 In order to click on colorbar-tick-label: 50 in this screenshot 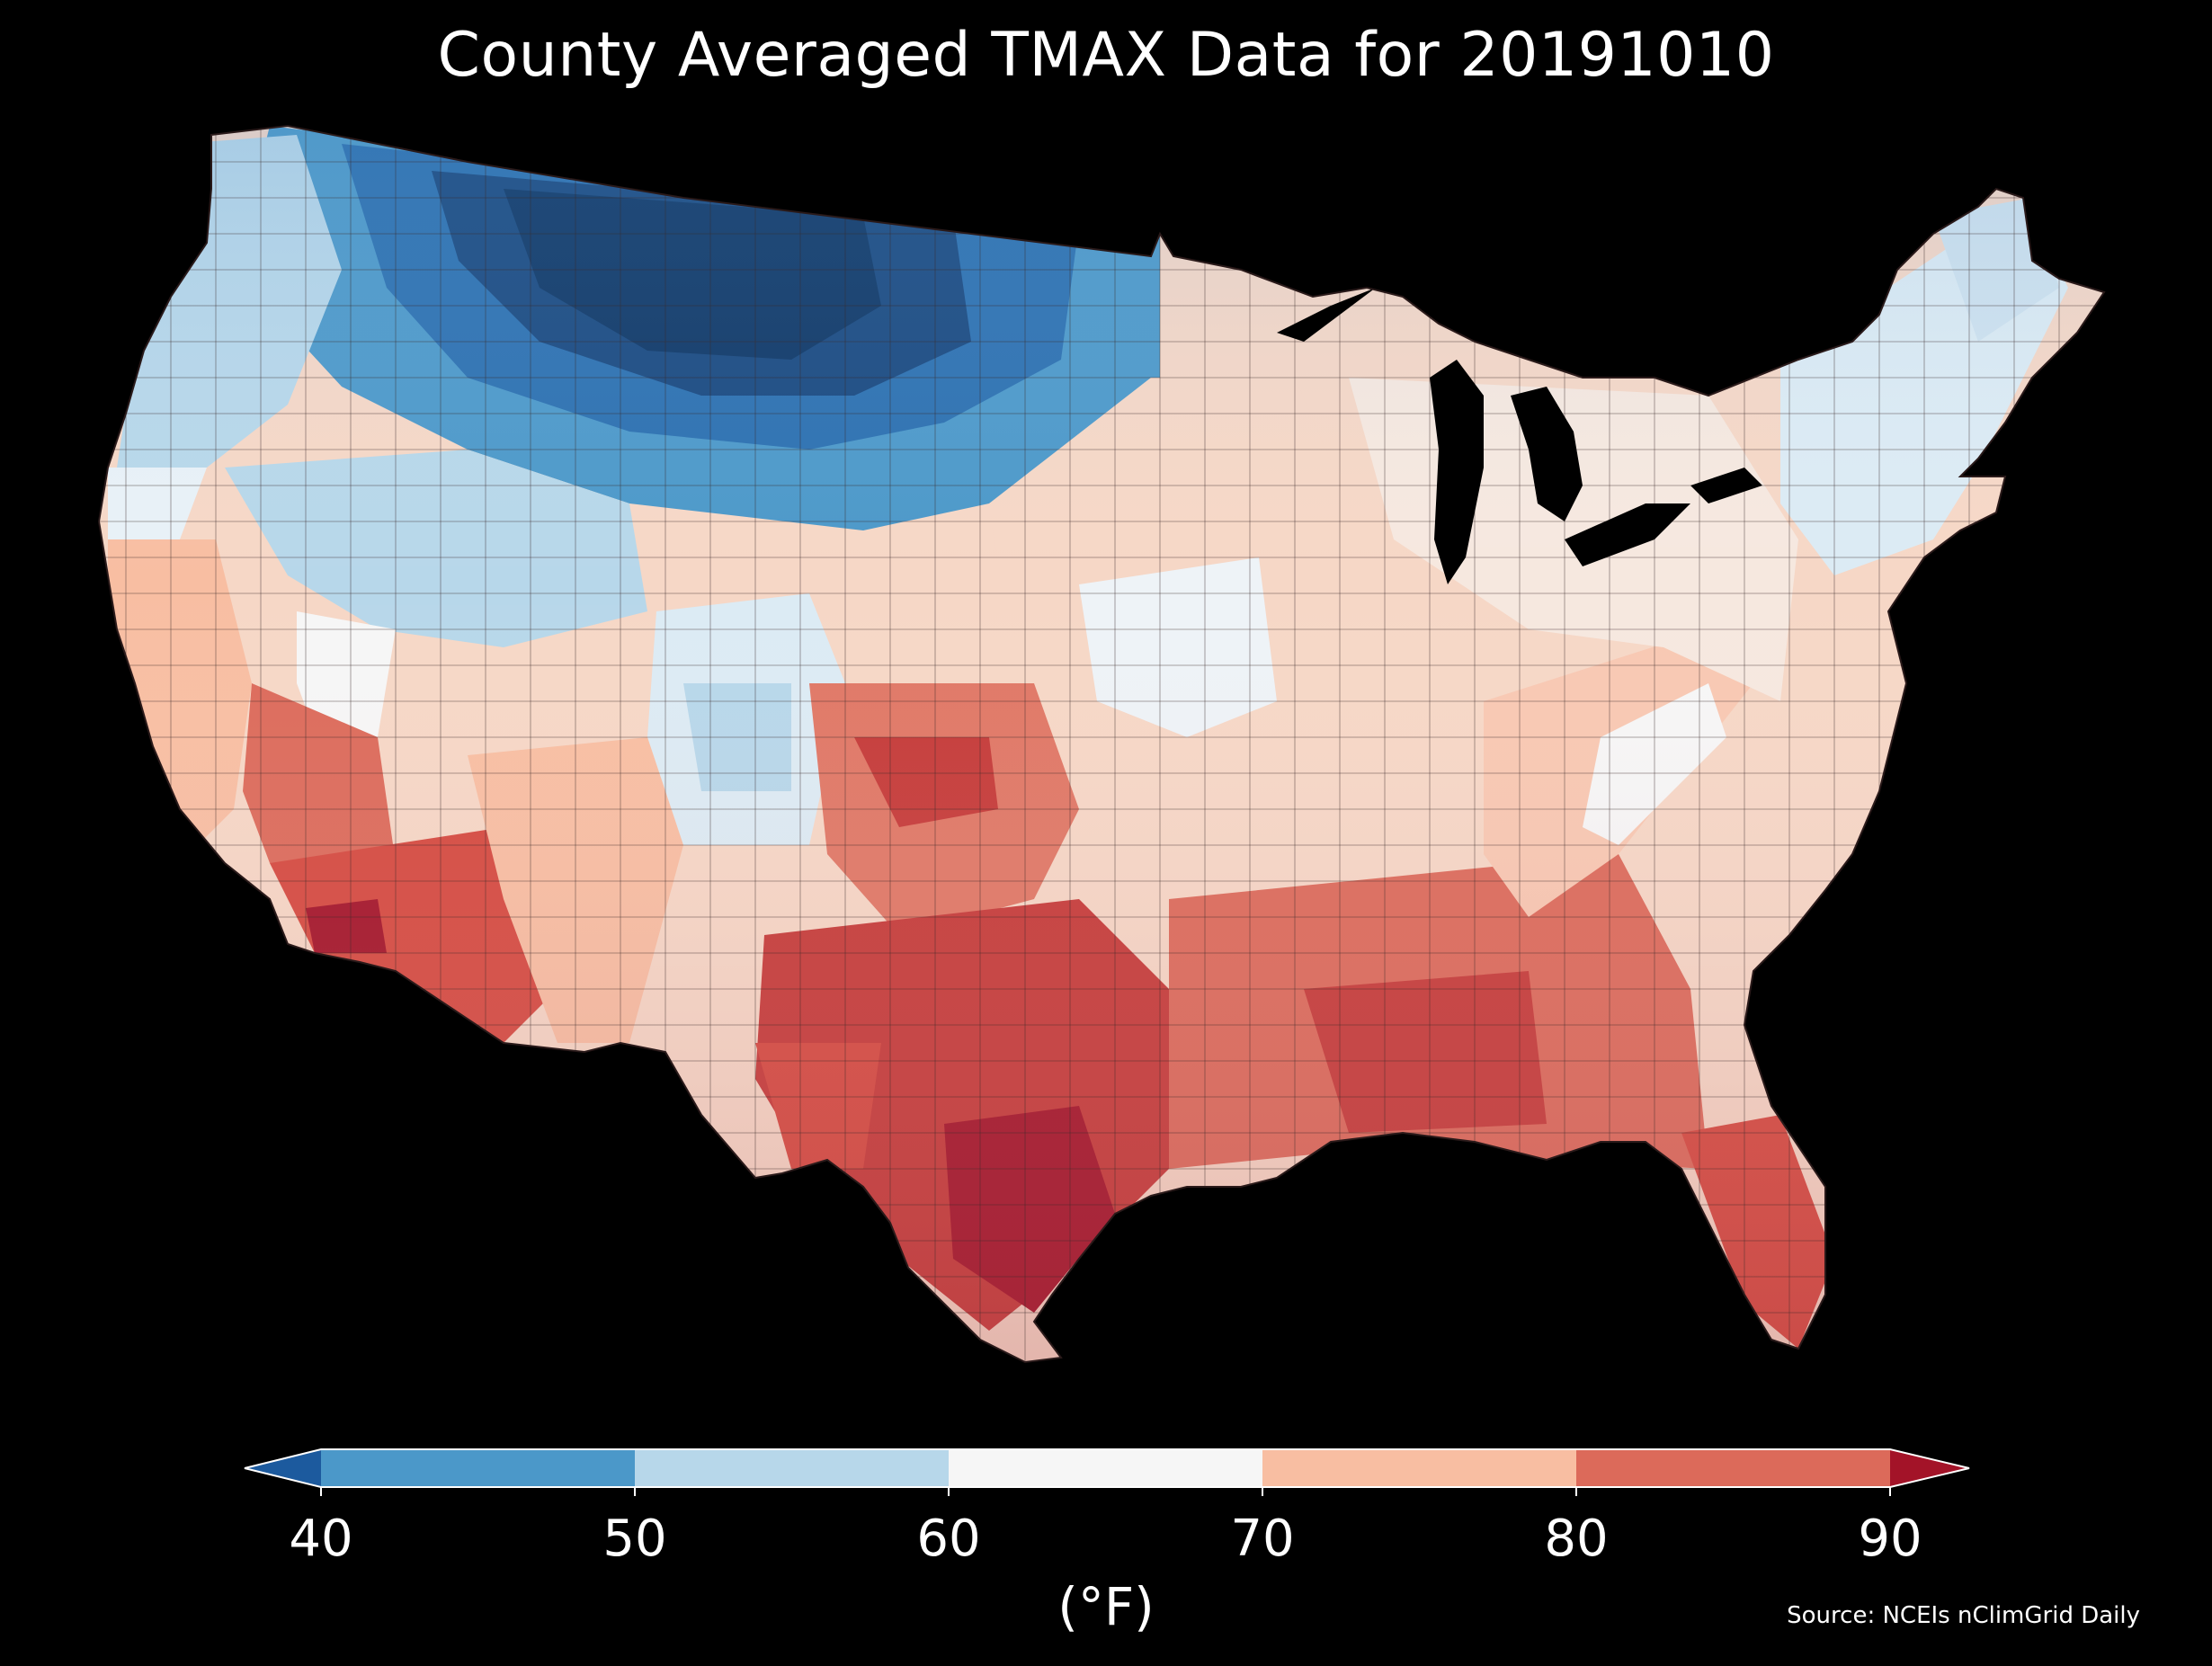, I will do `click(634, 1539)`.